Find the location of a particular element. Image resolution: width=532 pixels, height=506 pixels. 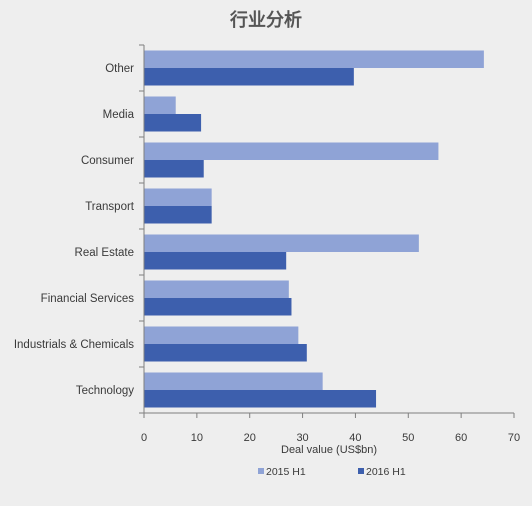

x-tick-label: 20 is located at coordinates (250, 438).